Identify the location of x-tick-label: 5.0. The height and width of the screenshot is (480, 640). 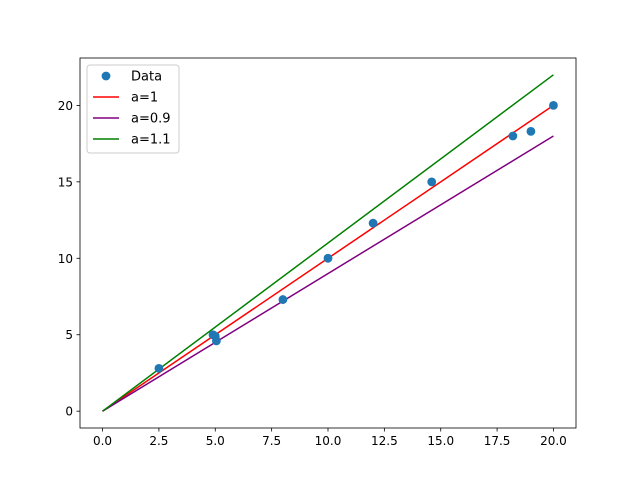
(215, 441).